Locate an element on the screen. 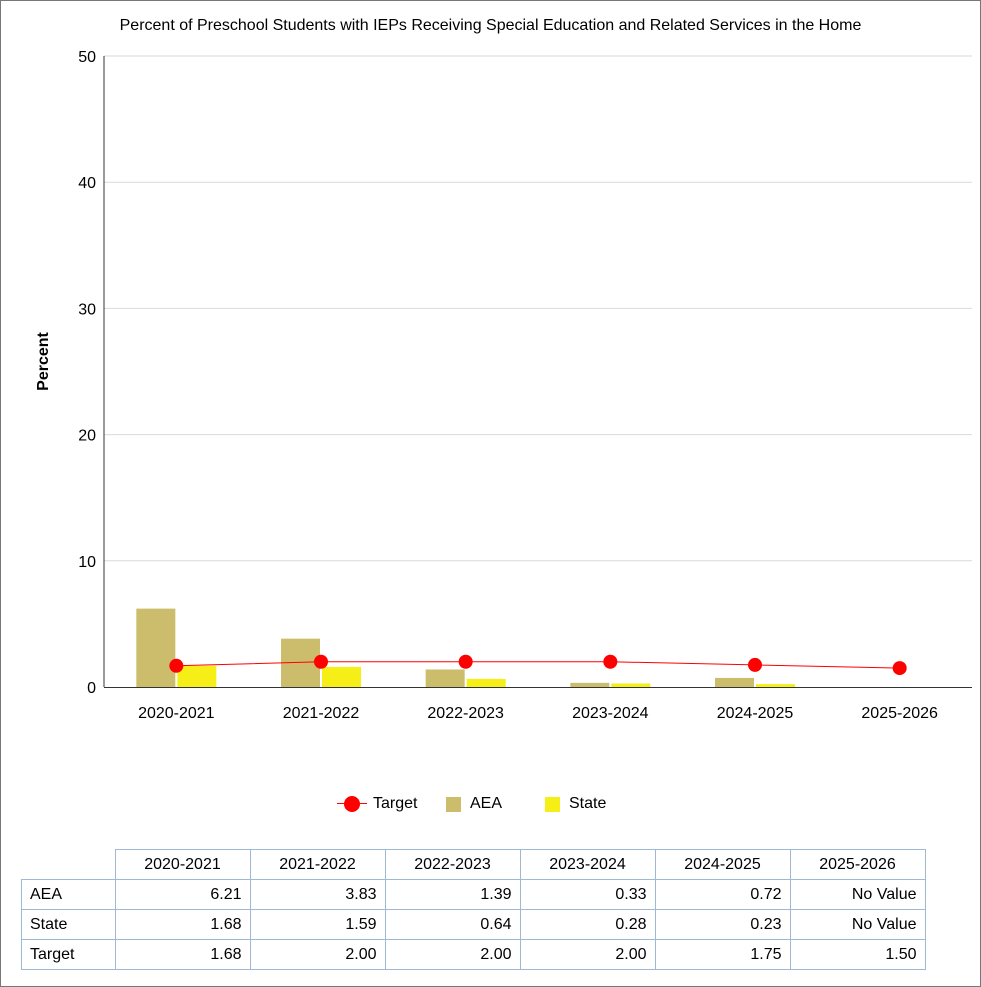 Image resolution: width=981 pixels, height=987 pixels. table-header-cell: 2024-2025 is located at coordinates (722, 864).